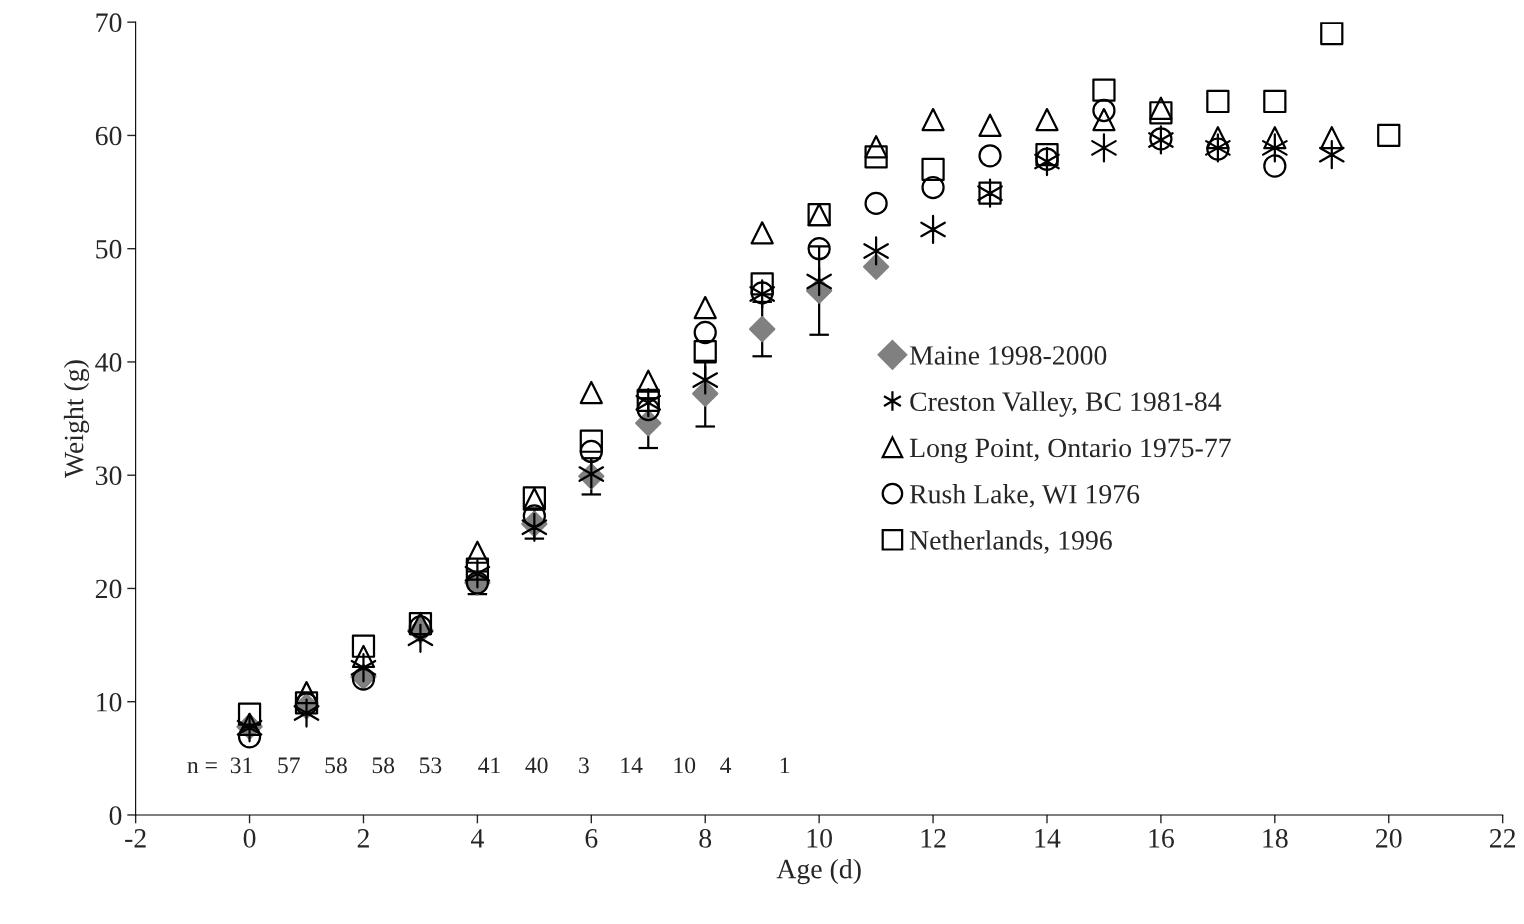 The width and height of the screenshot is (1524, 924). What do you see at coordinates (1070, 451) in the screenshot?
I see `legend-label: Long Point, Ontario 1975-77` at bounding box center [1070, 451].